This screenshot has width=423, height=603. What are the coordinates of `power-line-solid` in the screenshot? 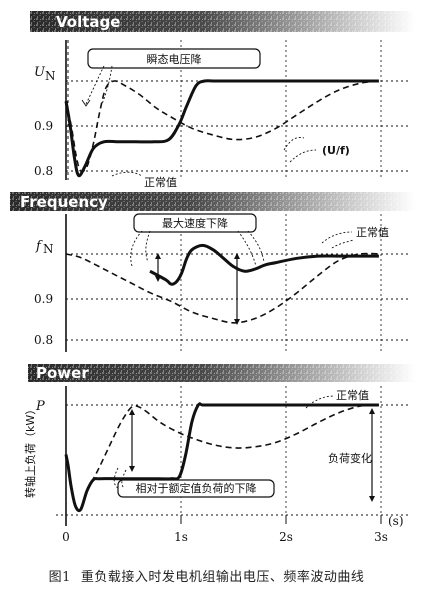 It's located at (221, 457).